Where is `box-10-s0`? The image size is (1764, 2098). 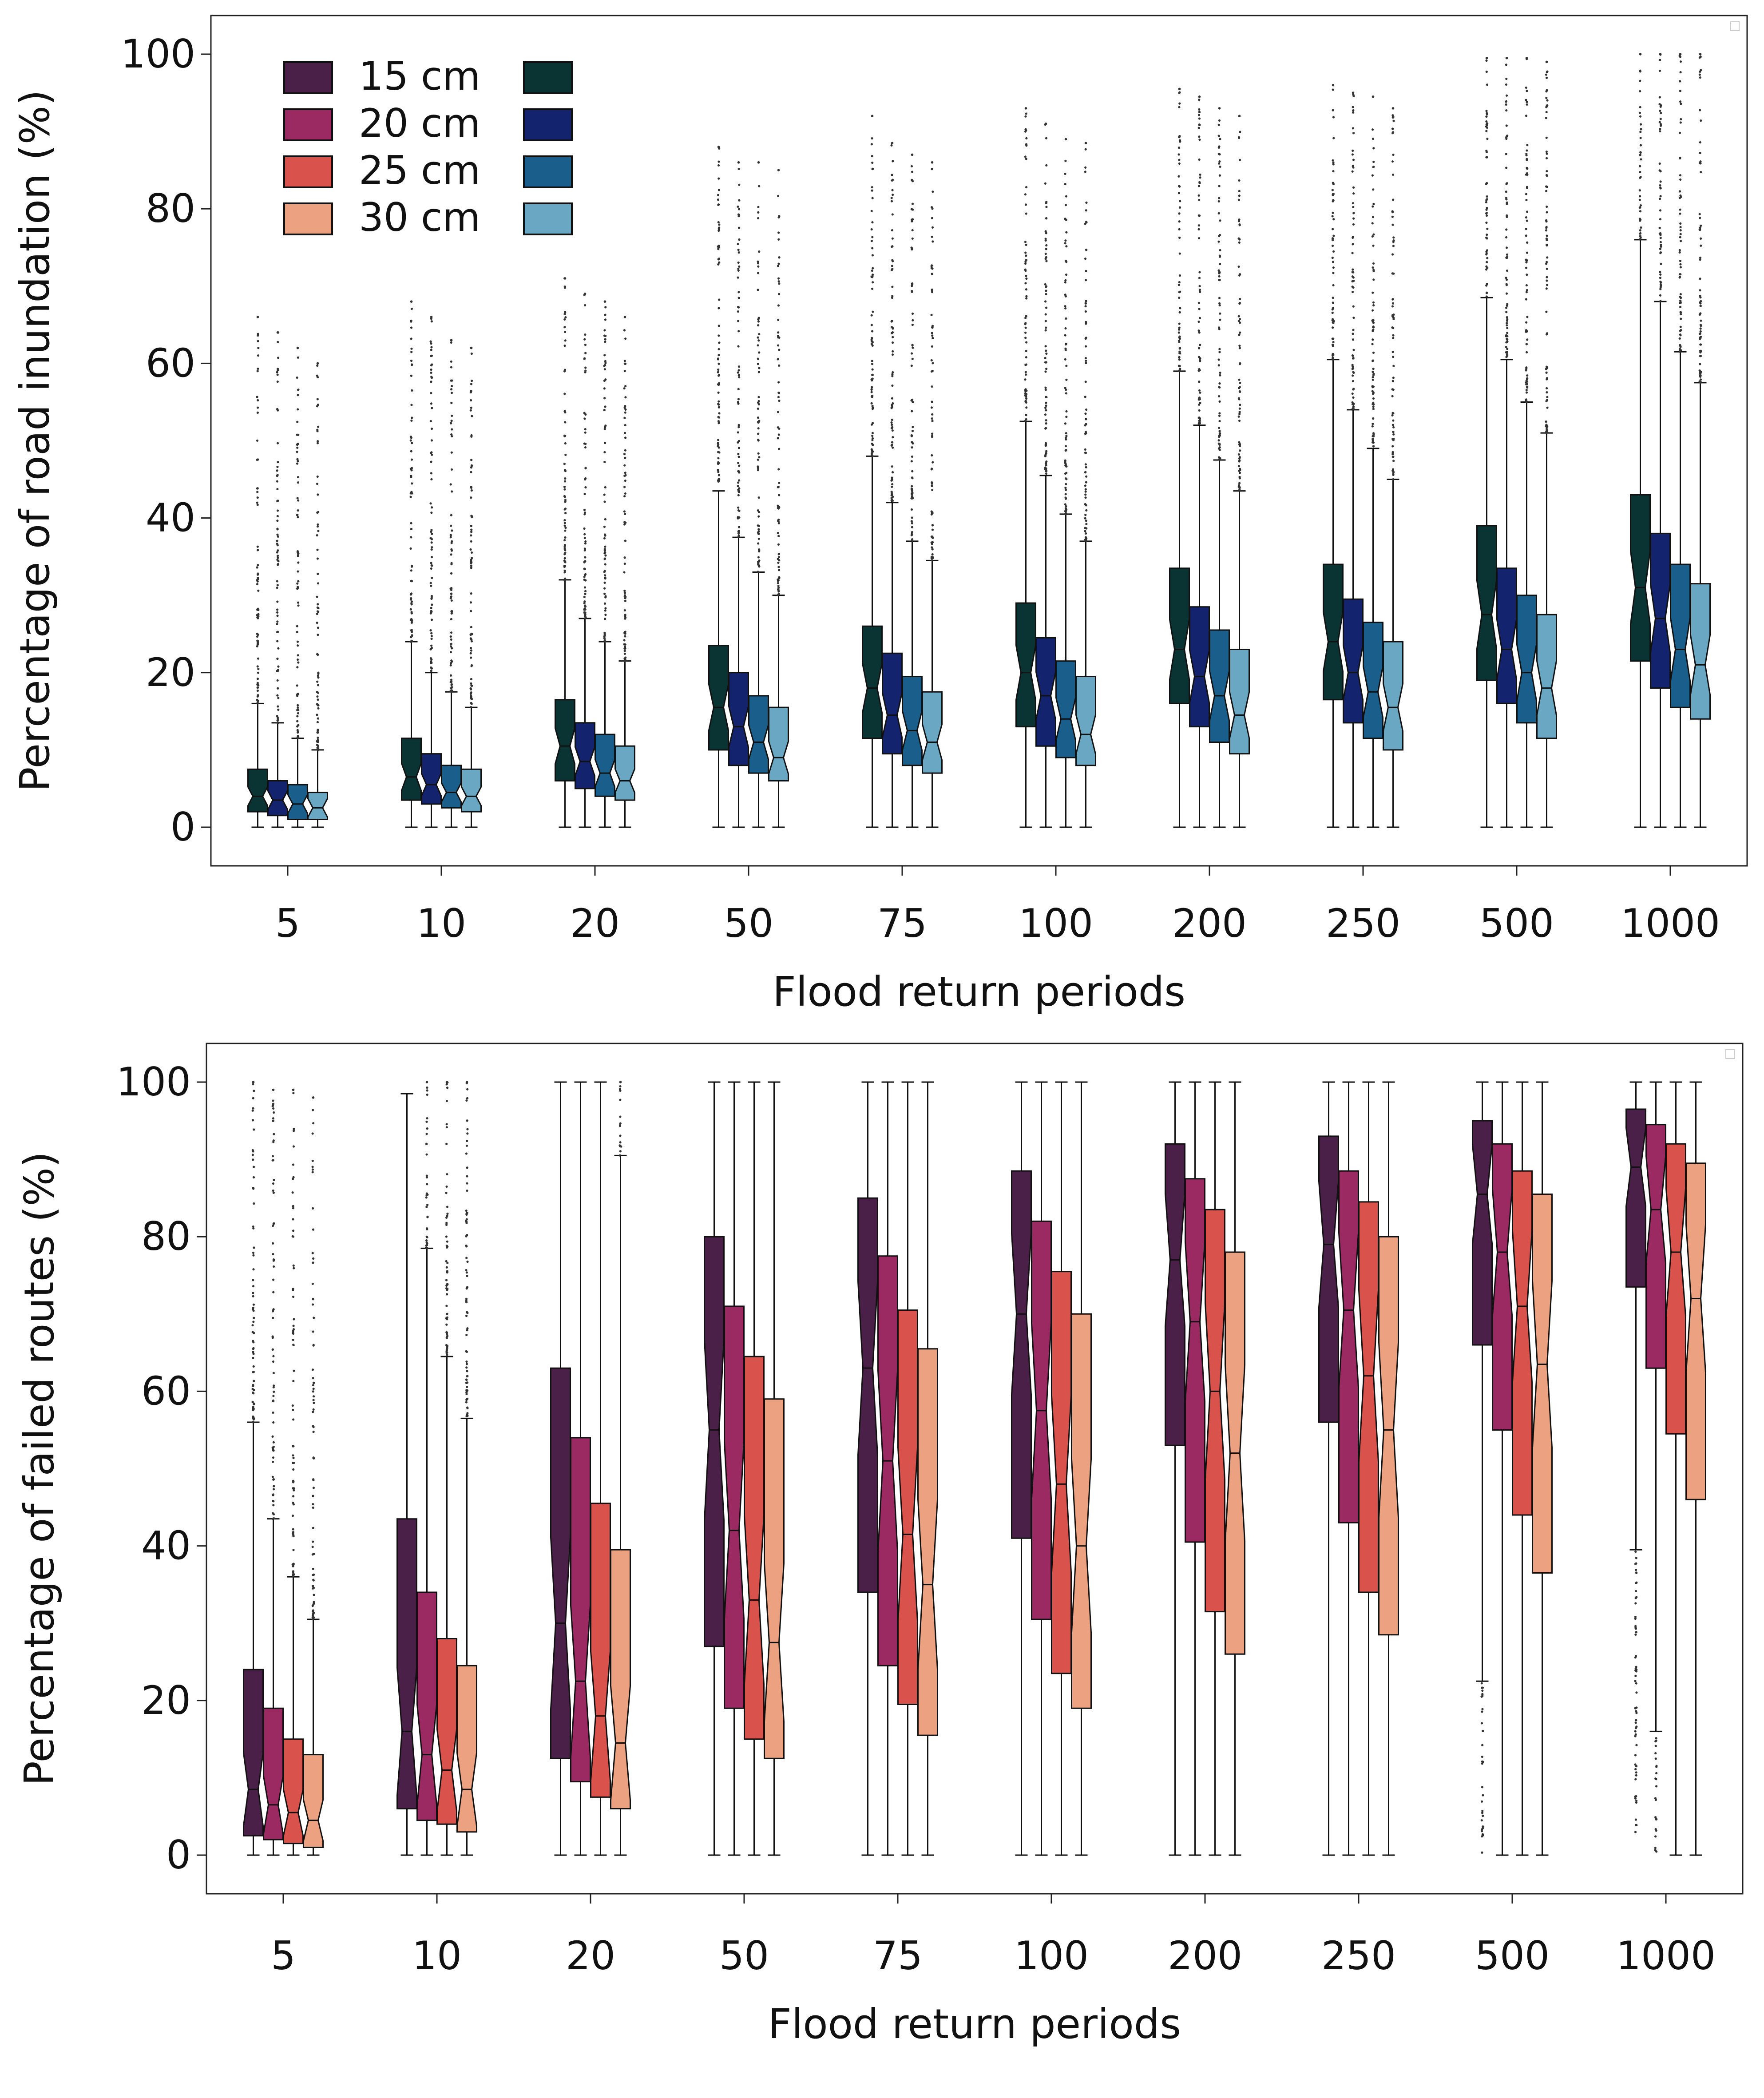
box-10-s0 is located at coordinates (411, 564).